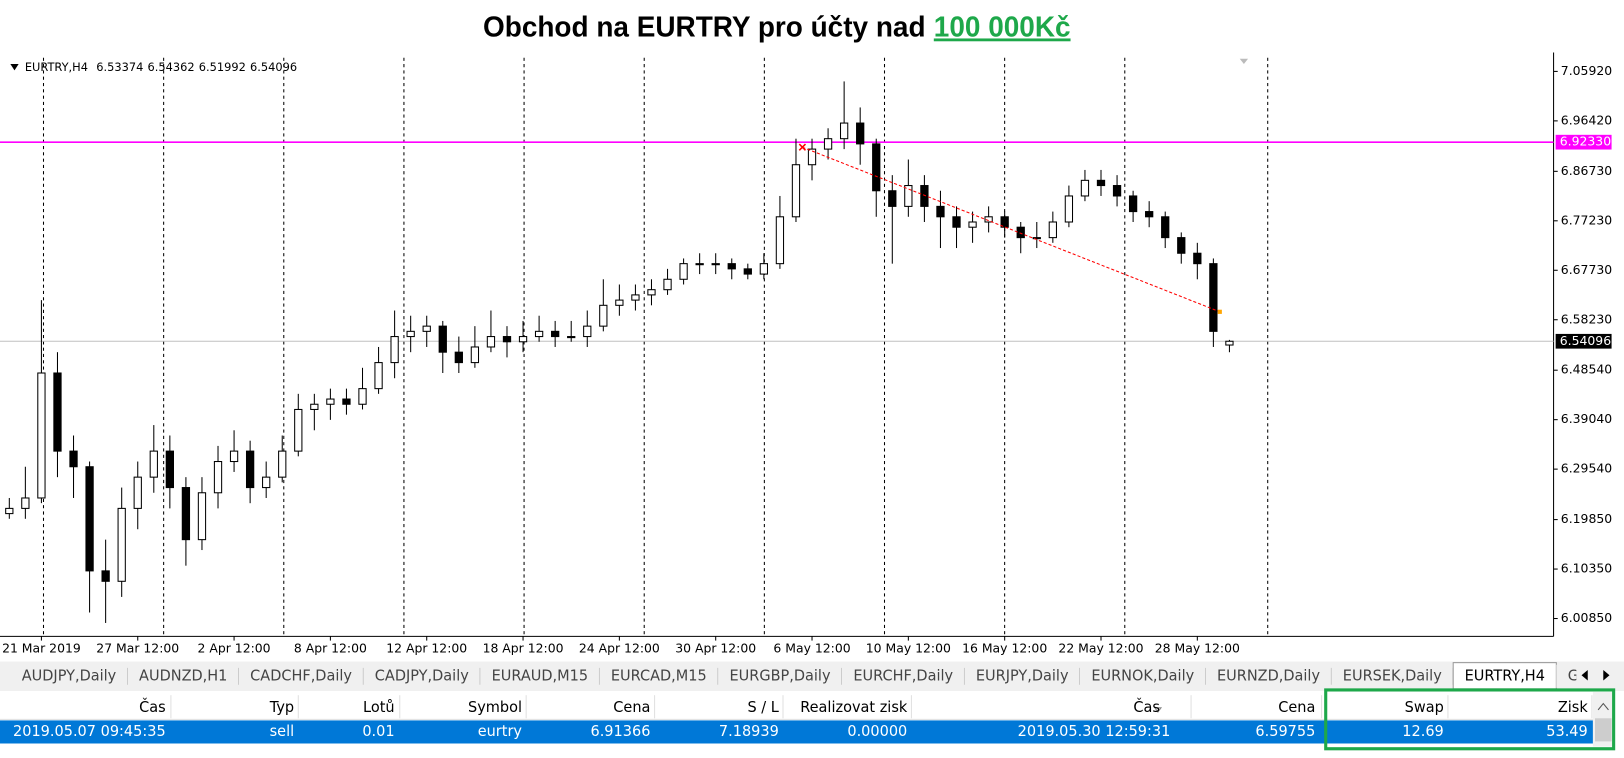 The width and height of the screenshot is (1624, 758). I want to click on tab-label: EURAUD,M15, so click(540, 675).